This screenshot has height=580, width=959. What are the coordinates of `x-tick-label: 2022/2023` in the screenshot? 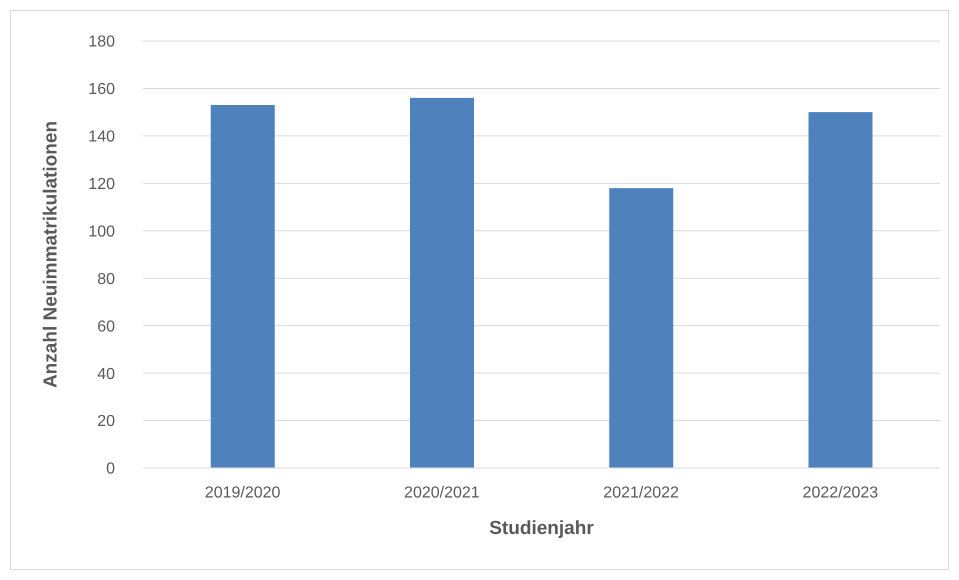 It's located at (840, 493).